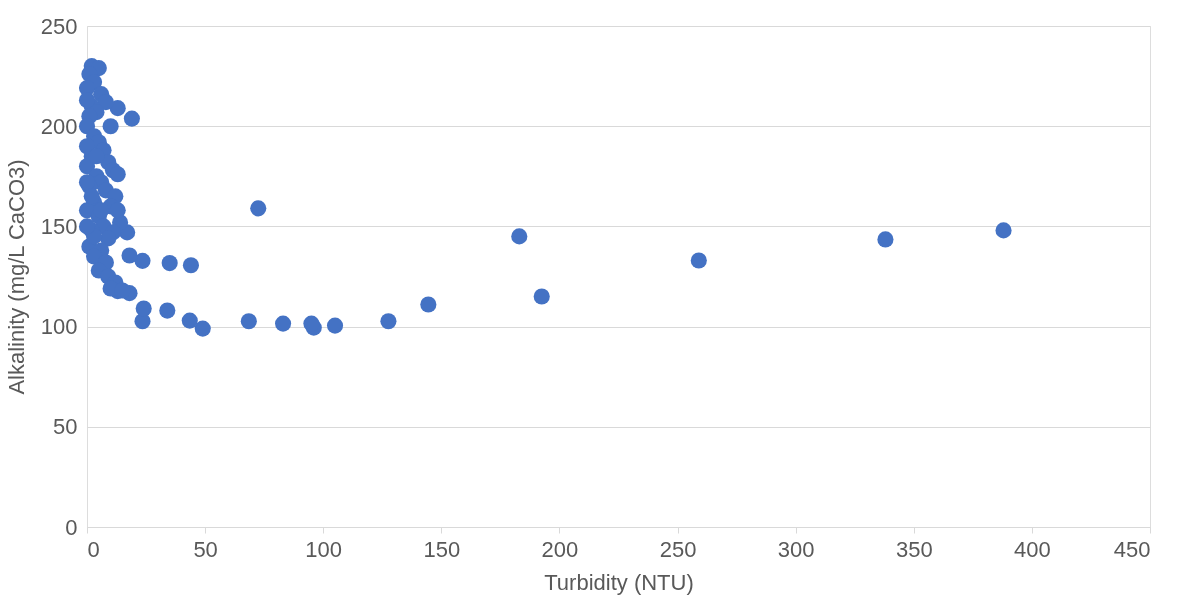 The height and width of the screenshot is (598, 1181). Describe the element at coordinates (93, 549) in the screenshot. I see `x-tick-label: 0` at that location.